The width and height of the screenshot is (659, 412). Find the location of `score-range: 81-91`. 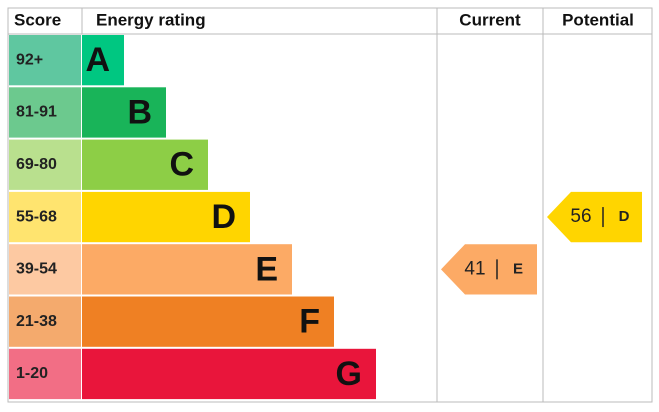

score-range: 81-91 is located at coordinates (36, 112).